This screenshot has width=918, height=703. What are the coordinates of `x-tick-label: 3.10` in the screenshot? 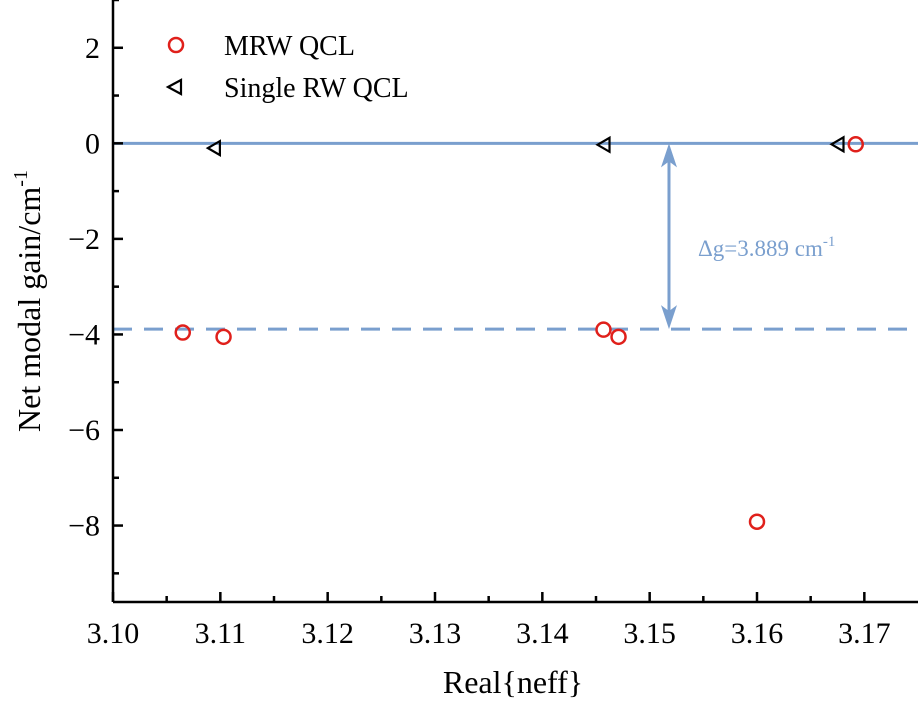 It's located at (113, 633).